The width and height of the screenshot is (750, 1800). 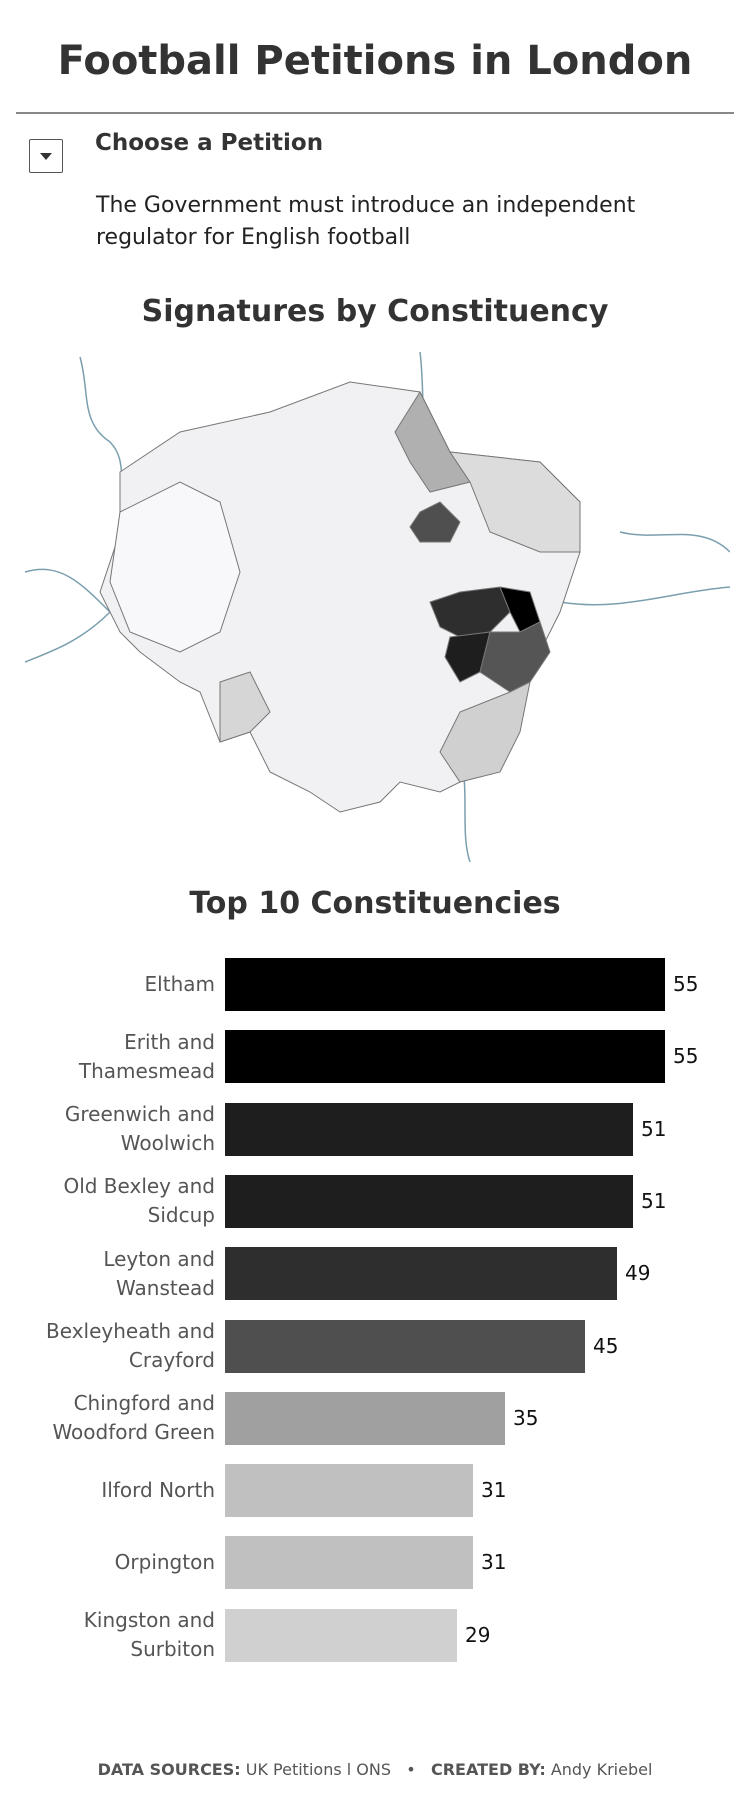 What do you see at coordinates (375, 113) in the screenshot?
I see `divider` at bounding box center [375, 113].